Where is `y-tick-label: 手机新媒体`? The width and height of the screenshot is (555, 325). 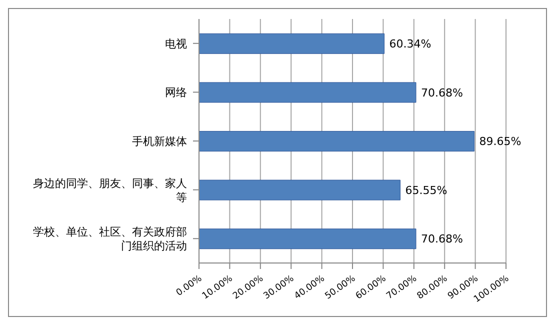 y-tick-label: 手机新媒体 is located at coordinates (159, 141).